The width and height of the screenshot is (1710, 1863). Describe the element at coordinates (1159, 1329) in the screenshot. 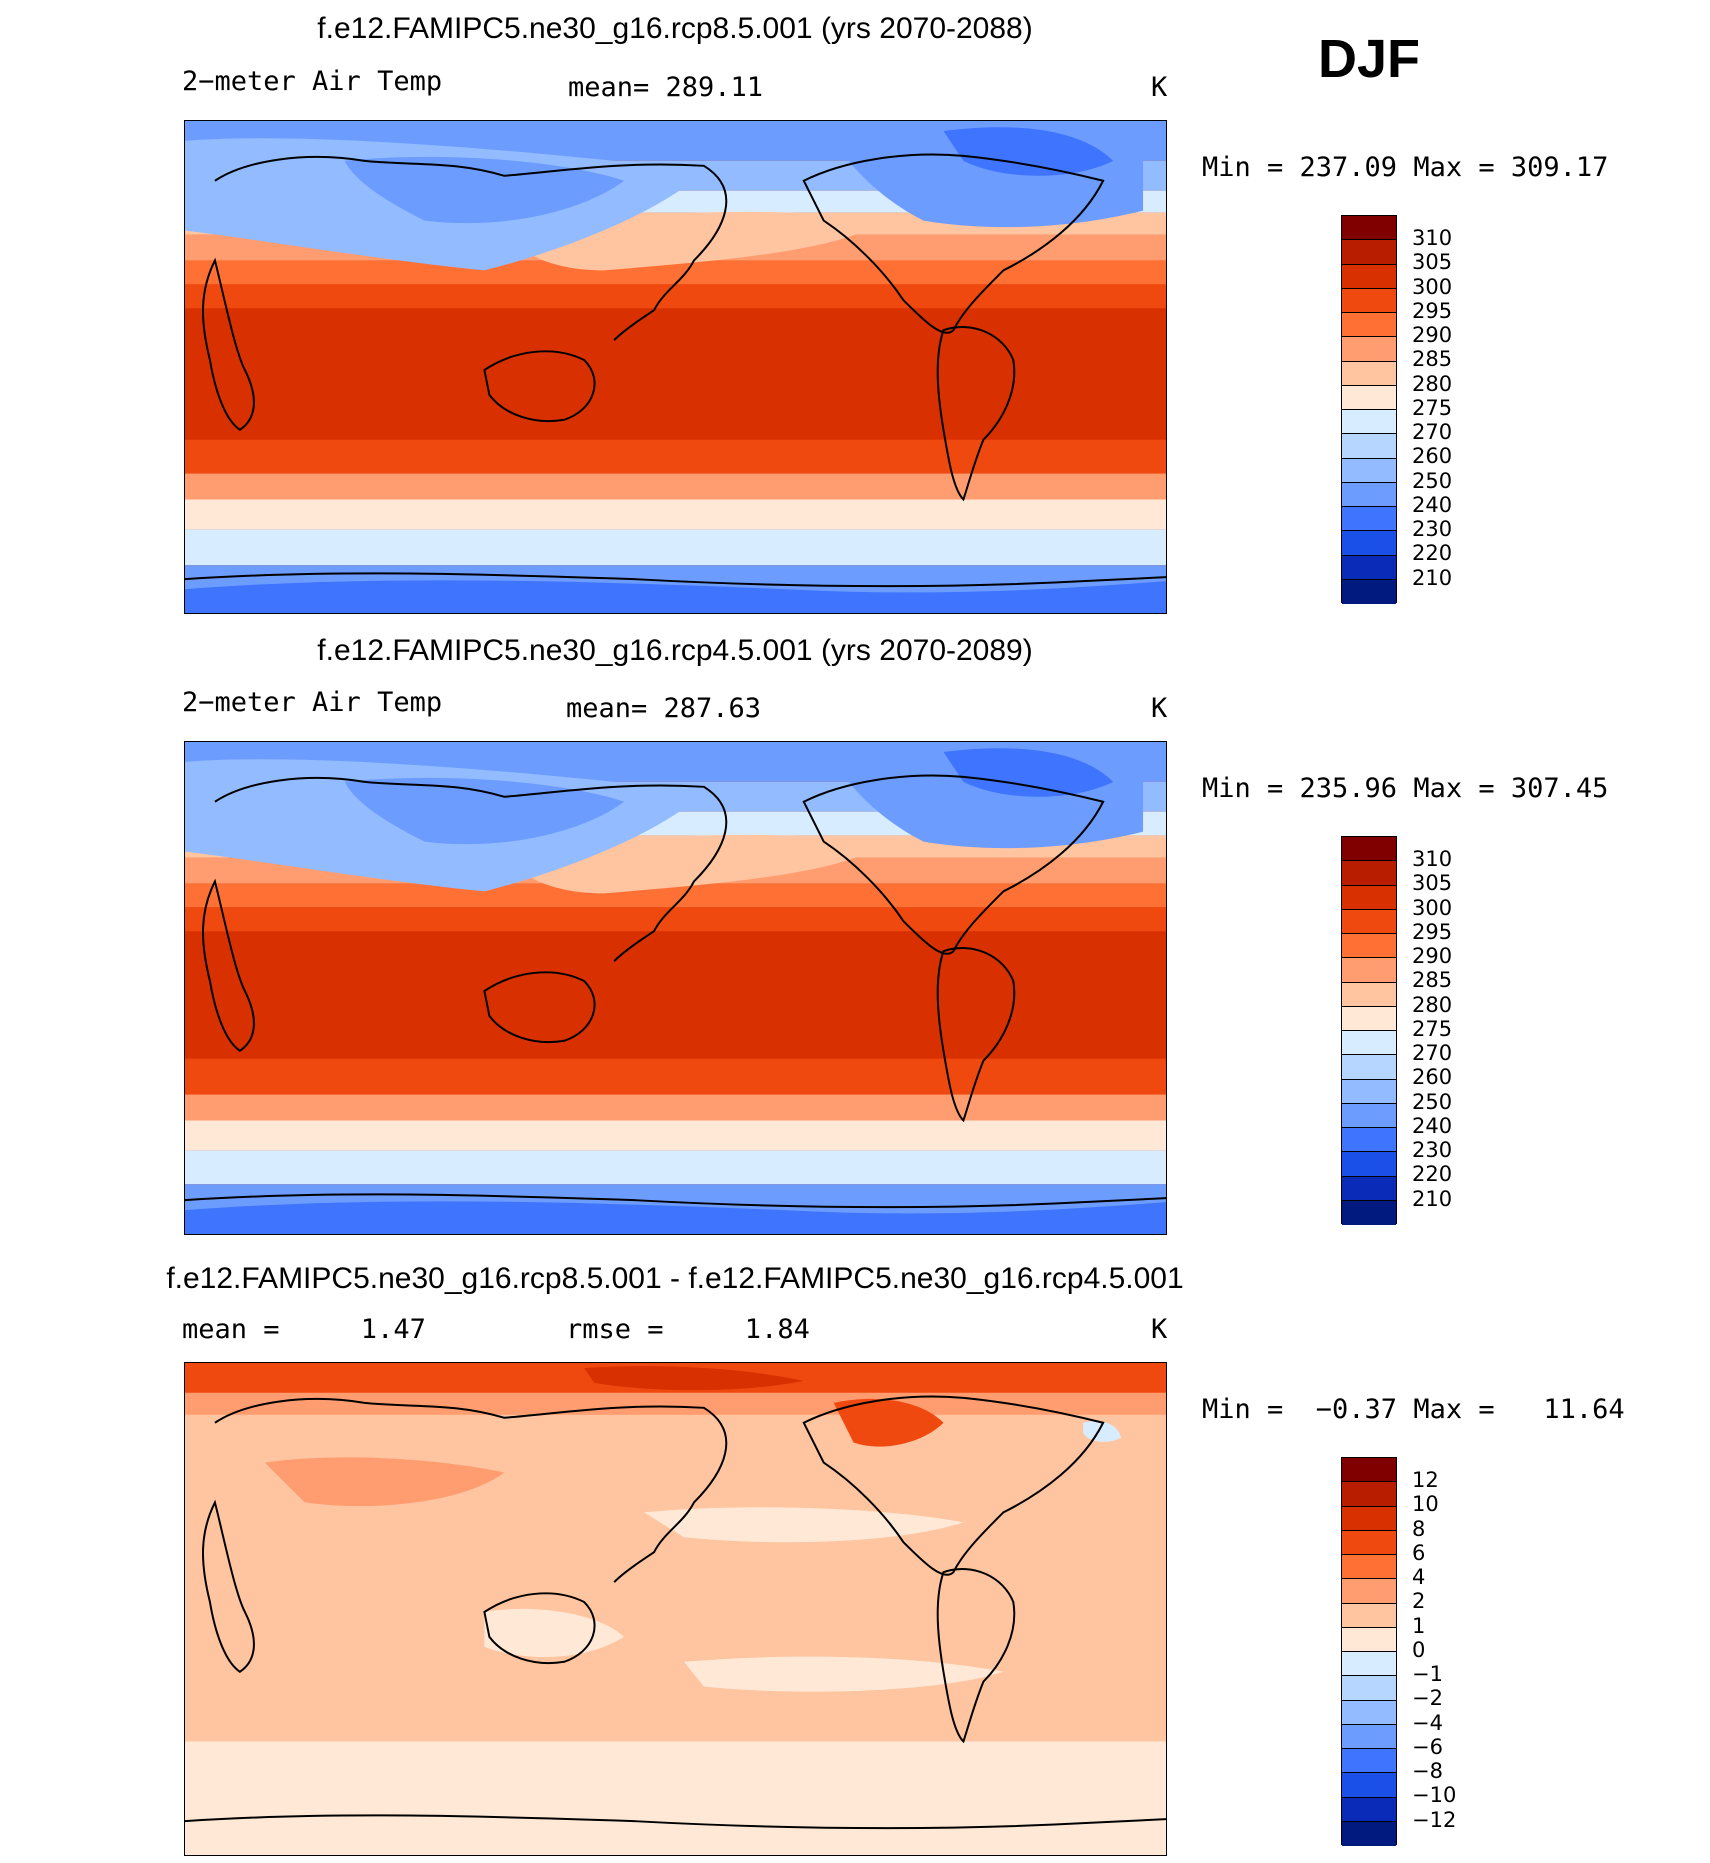

I see `panel3-units: K` at that location.